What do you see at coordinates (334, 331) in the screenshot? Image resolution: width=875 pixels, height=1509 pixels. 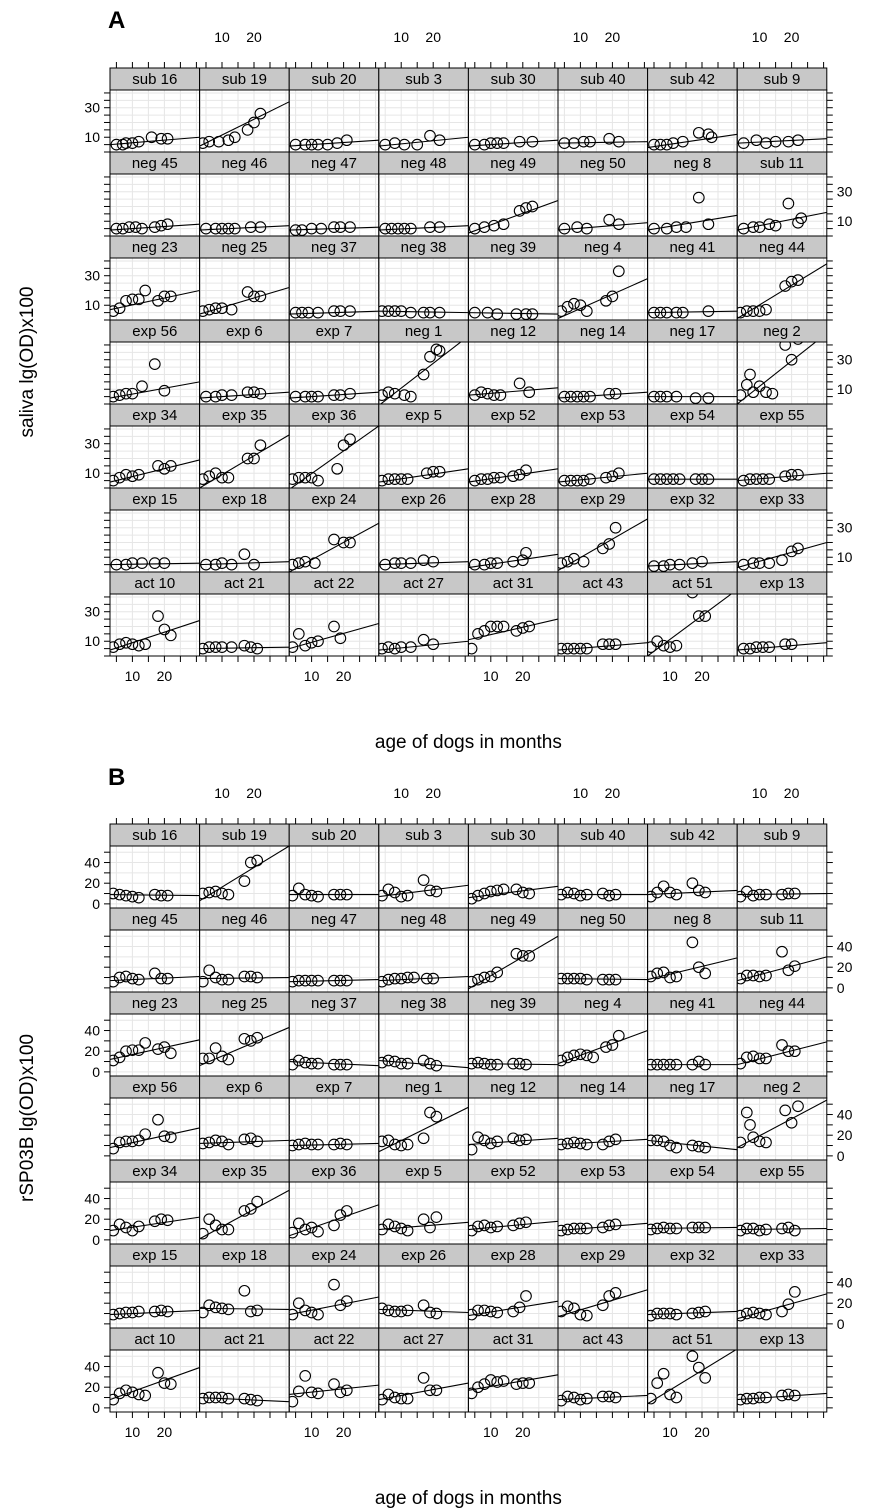 I see `facet-title: exp 7` at bounding box center [334, 331].